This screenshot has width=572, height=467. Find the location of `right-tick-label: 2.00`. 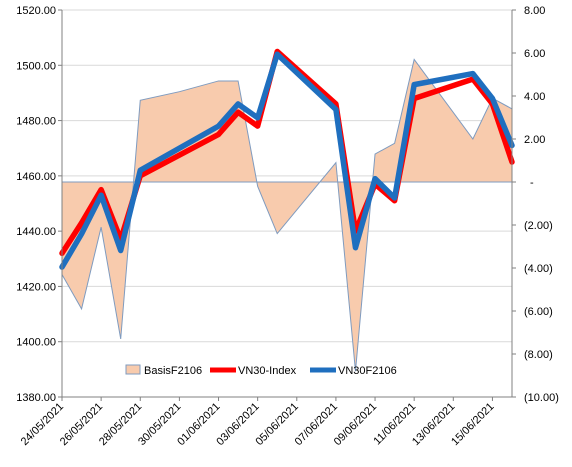

right-tick-label: 2.00 is located at coordinates (534, 140).